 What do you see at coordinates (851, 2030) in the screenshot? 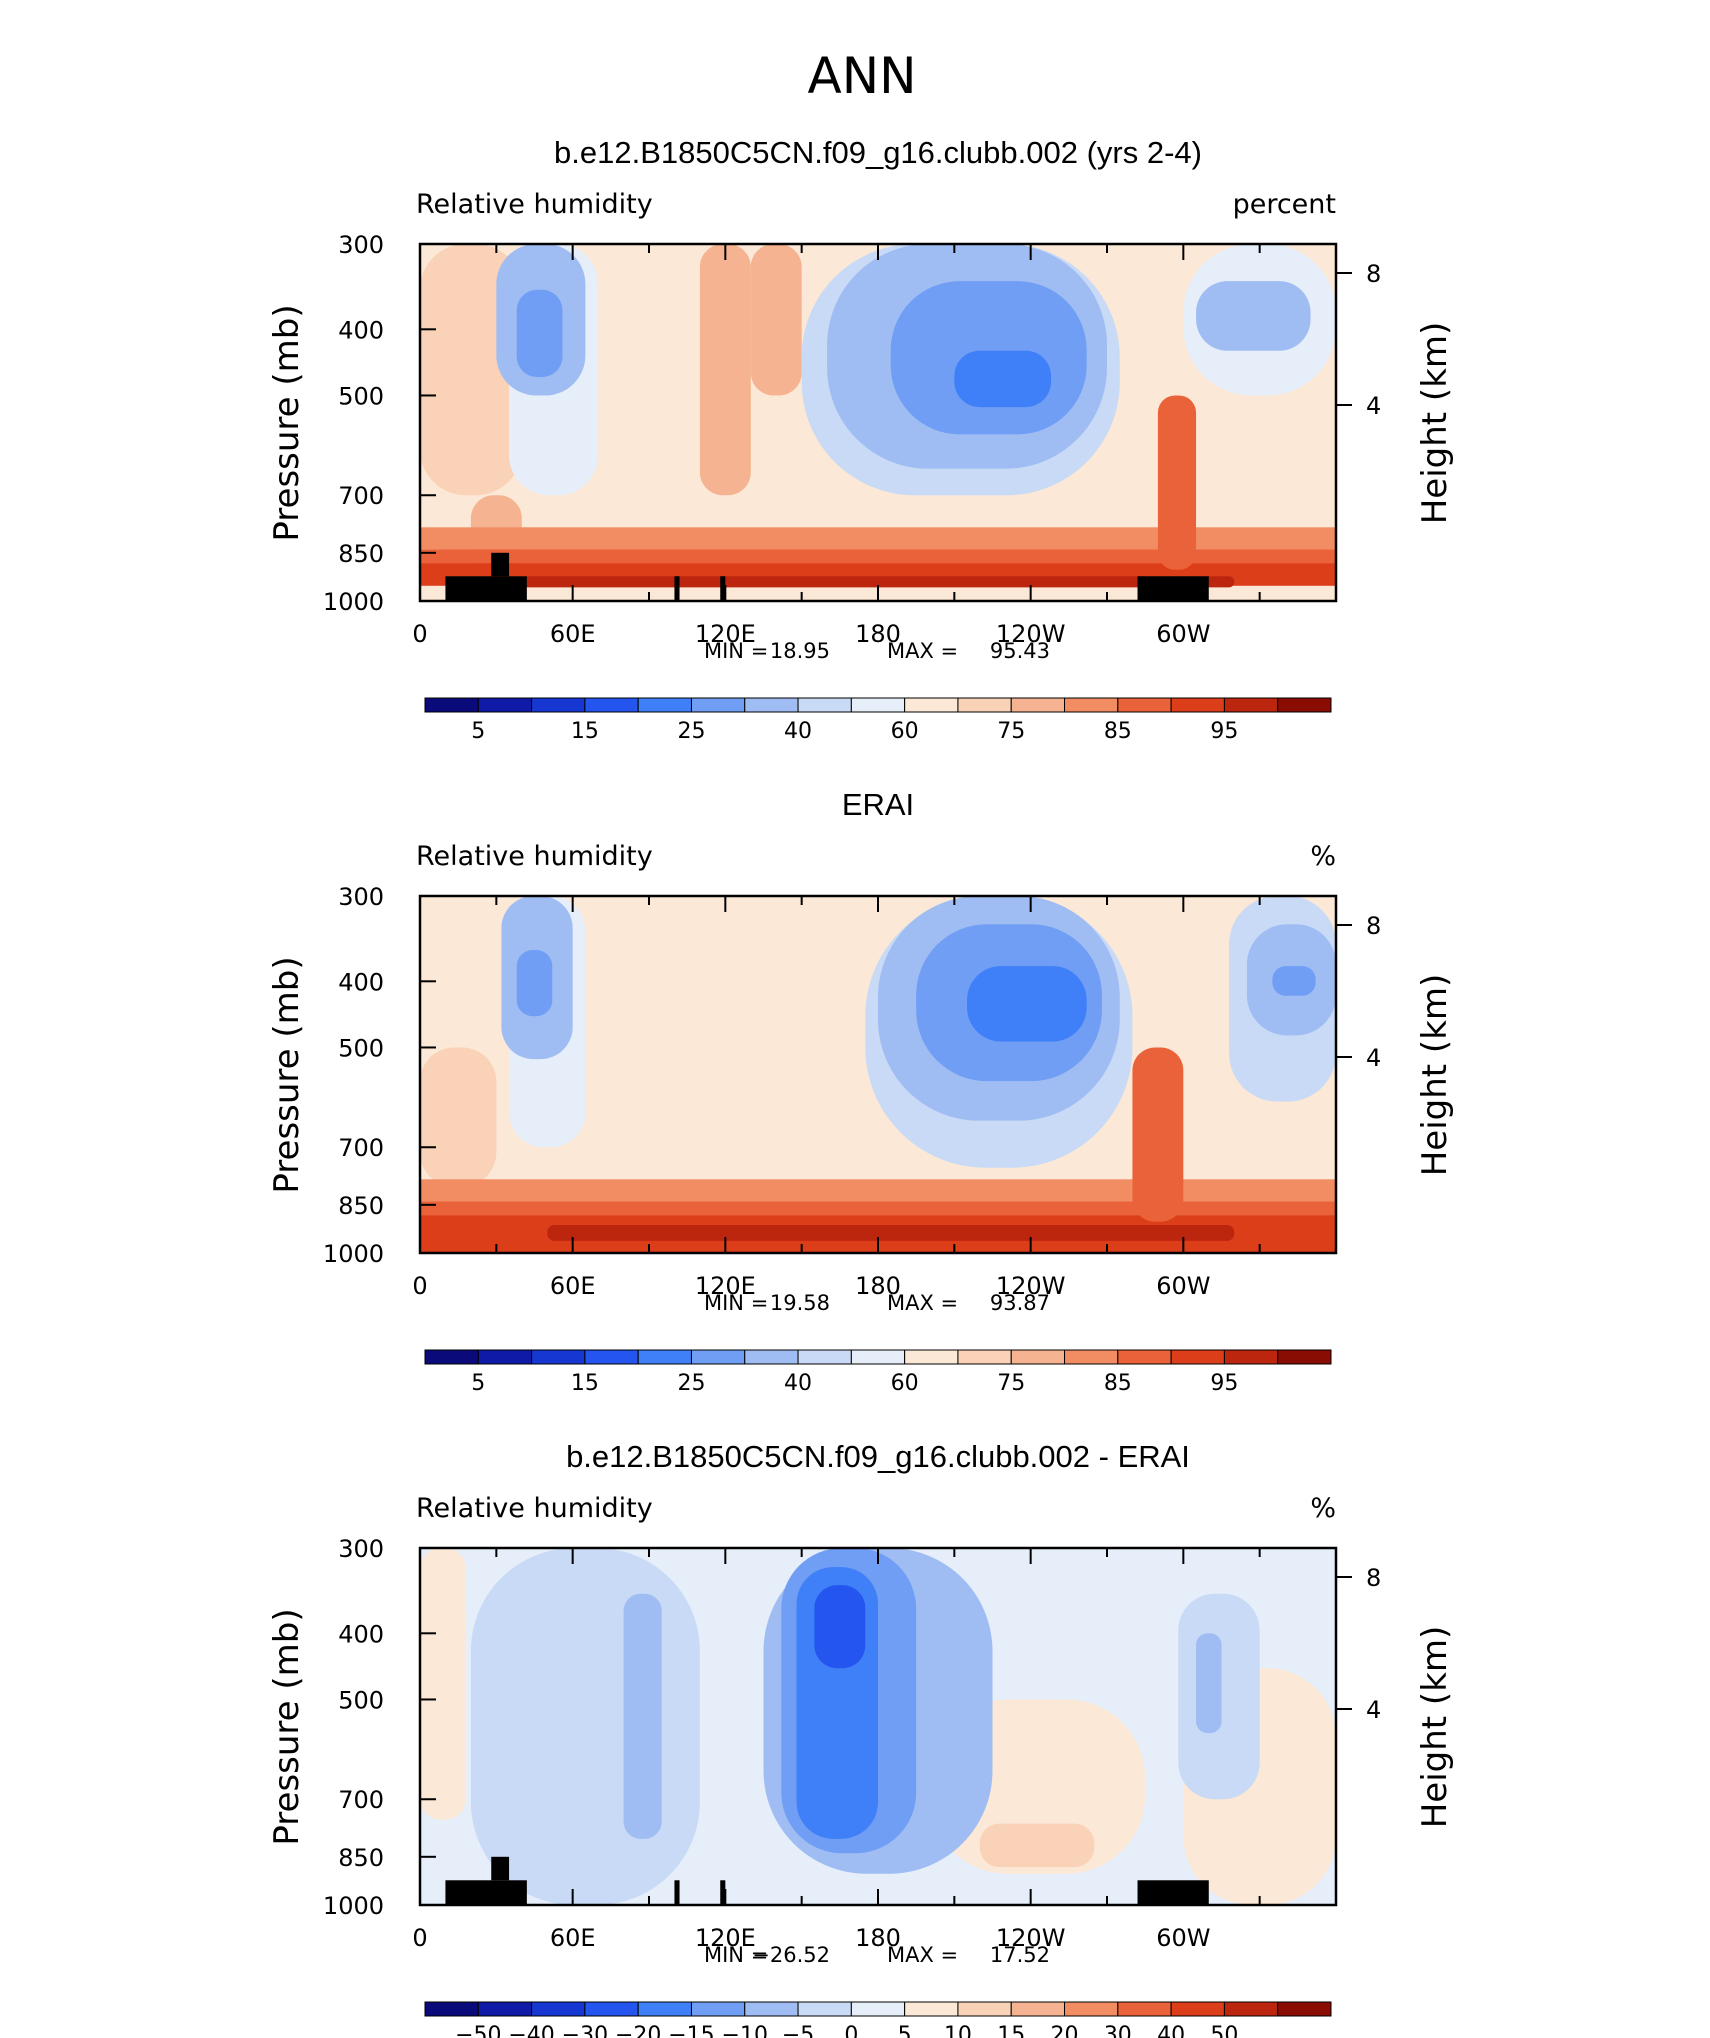
I see `colorbar-label: 0` at bounding box center [851, 2030].